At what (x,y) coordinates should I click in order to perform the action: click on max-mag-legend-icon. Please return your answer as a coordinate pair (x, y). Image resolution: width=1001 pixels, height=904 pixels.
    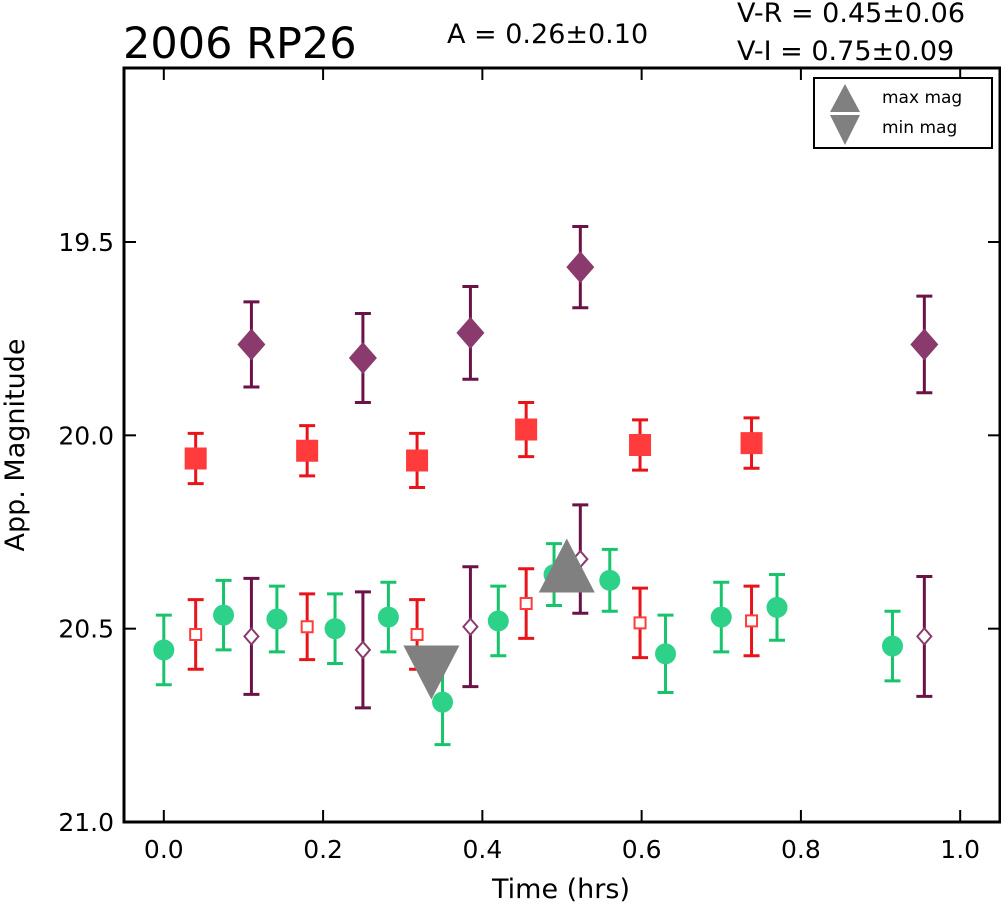
    Looking at the image, I should click on (845, 98).